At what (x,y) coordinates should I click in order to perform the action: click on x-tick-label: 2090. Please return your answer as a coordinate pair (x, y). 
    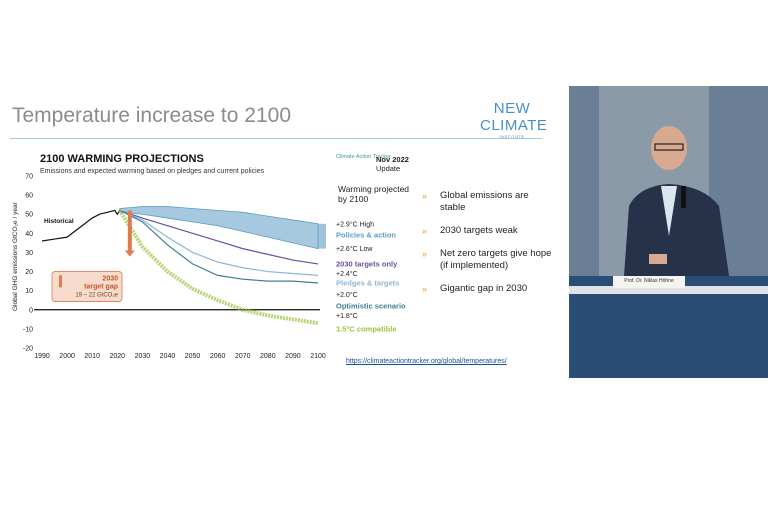
    Looking at the image, I should click on (293, 356).